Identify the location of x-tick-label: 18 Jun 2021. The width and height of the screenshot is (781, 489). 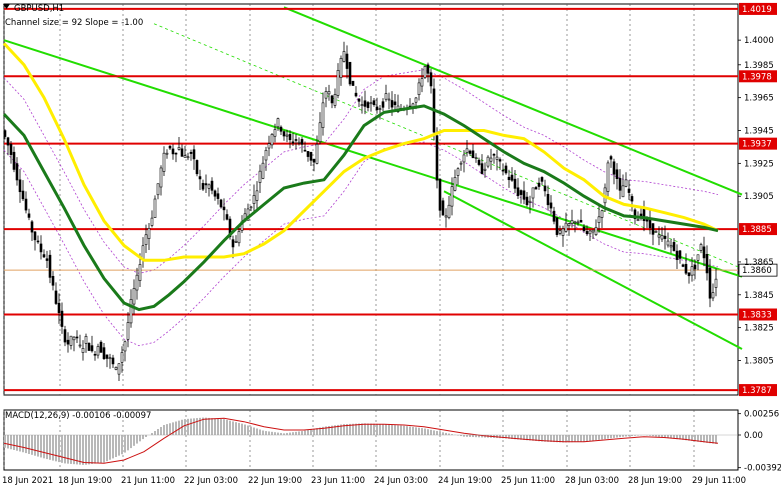
(27, 481).